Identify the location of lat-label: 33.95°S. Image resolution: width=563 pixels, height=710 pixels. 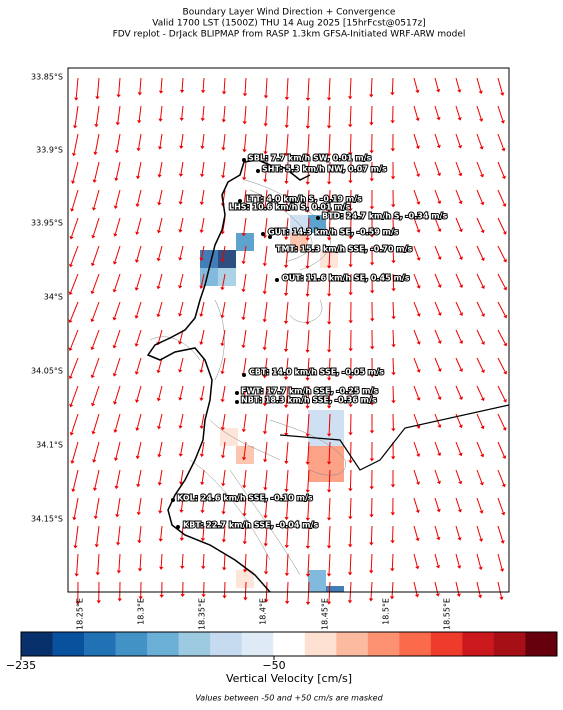
(47, 223).